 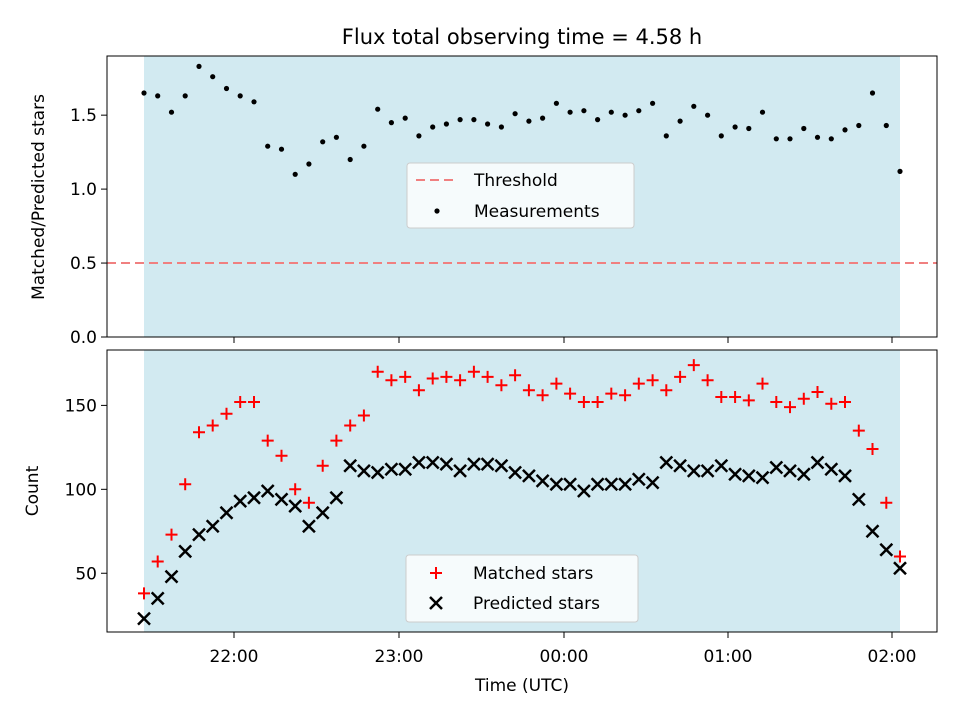 I want to click on bottom-y-axis: 50 100 150, so click(x=86, y=490).